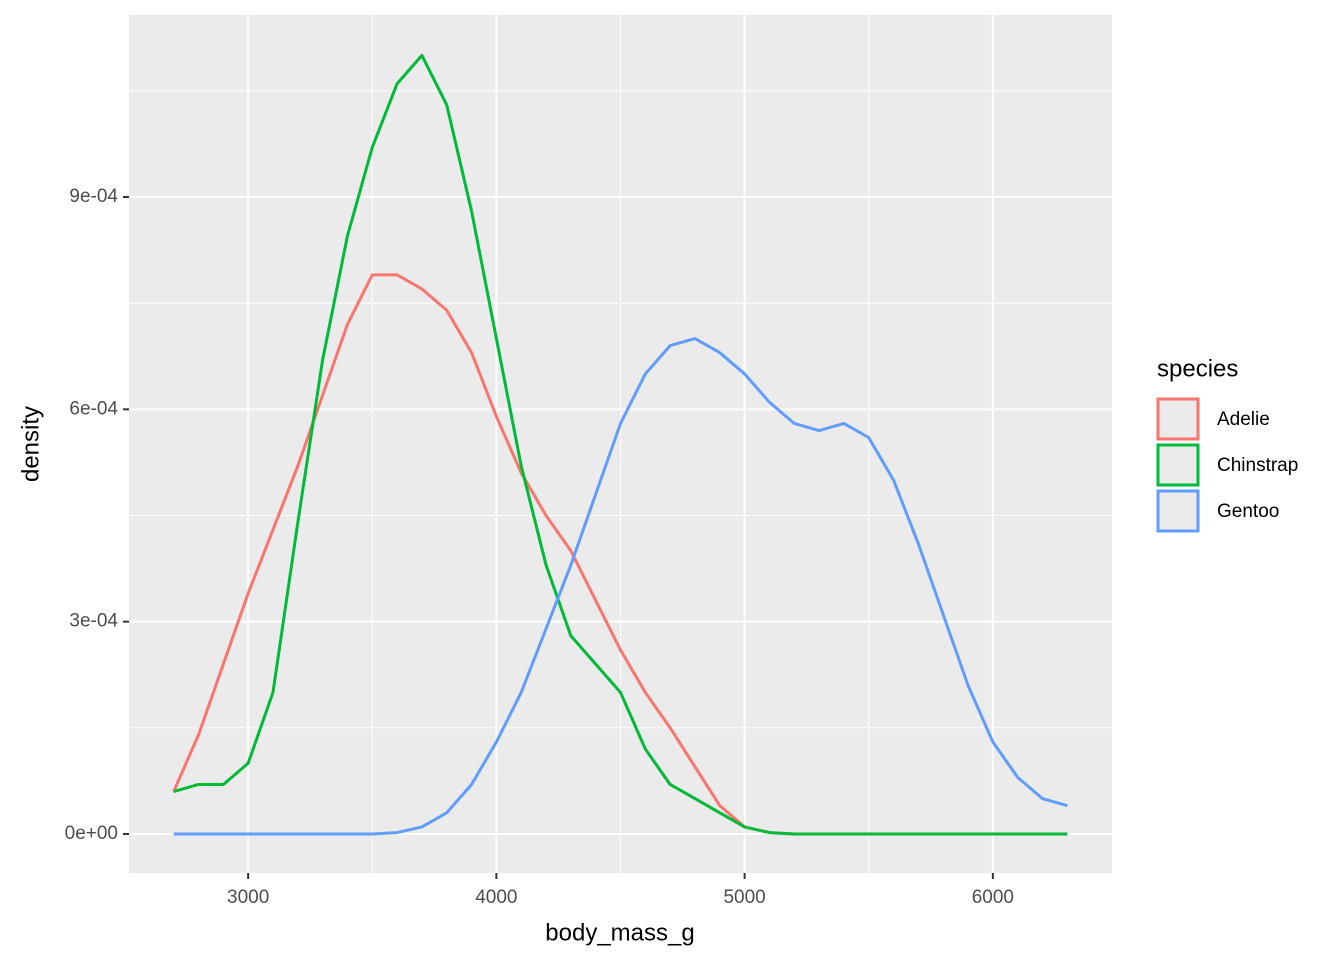 The image size is (1344, 960). Describe the element at coordinates (496, 897) in the screenshot. I see `x-tick-label: 4000` at that location.